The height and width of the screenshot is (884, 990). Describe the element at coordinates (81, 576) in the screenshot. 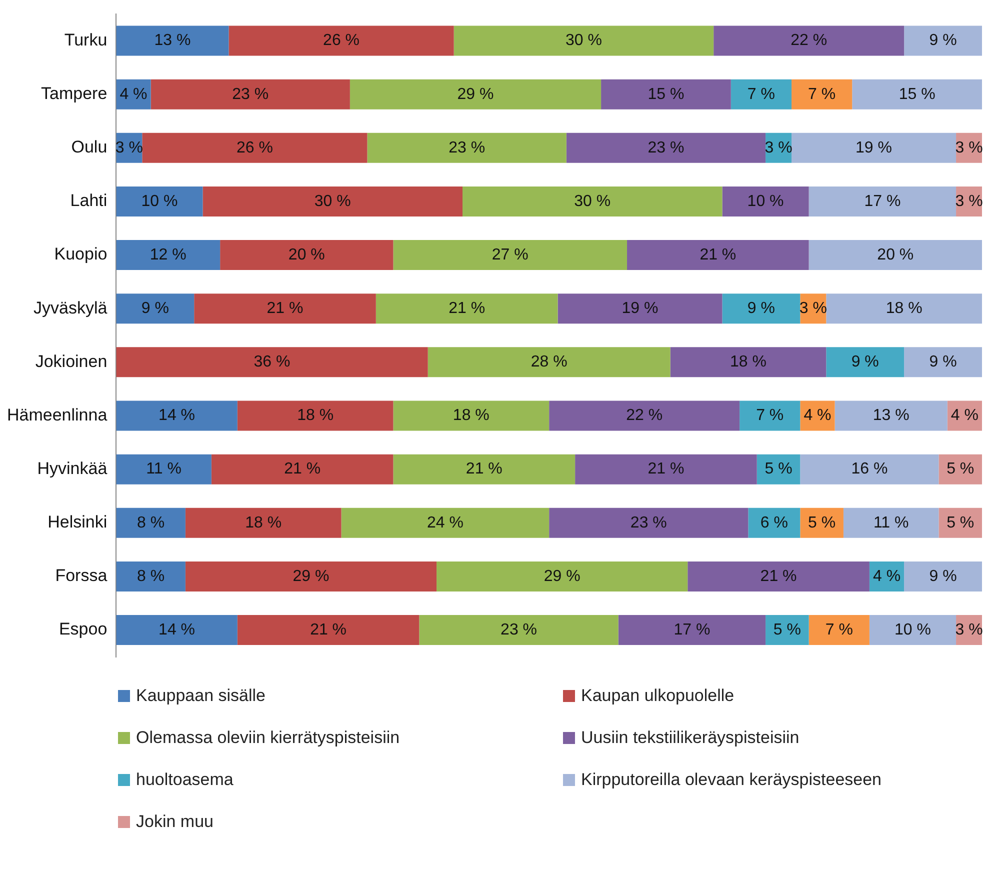

I see `y-tick-label: Forssa` at that location.